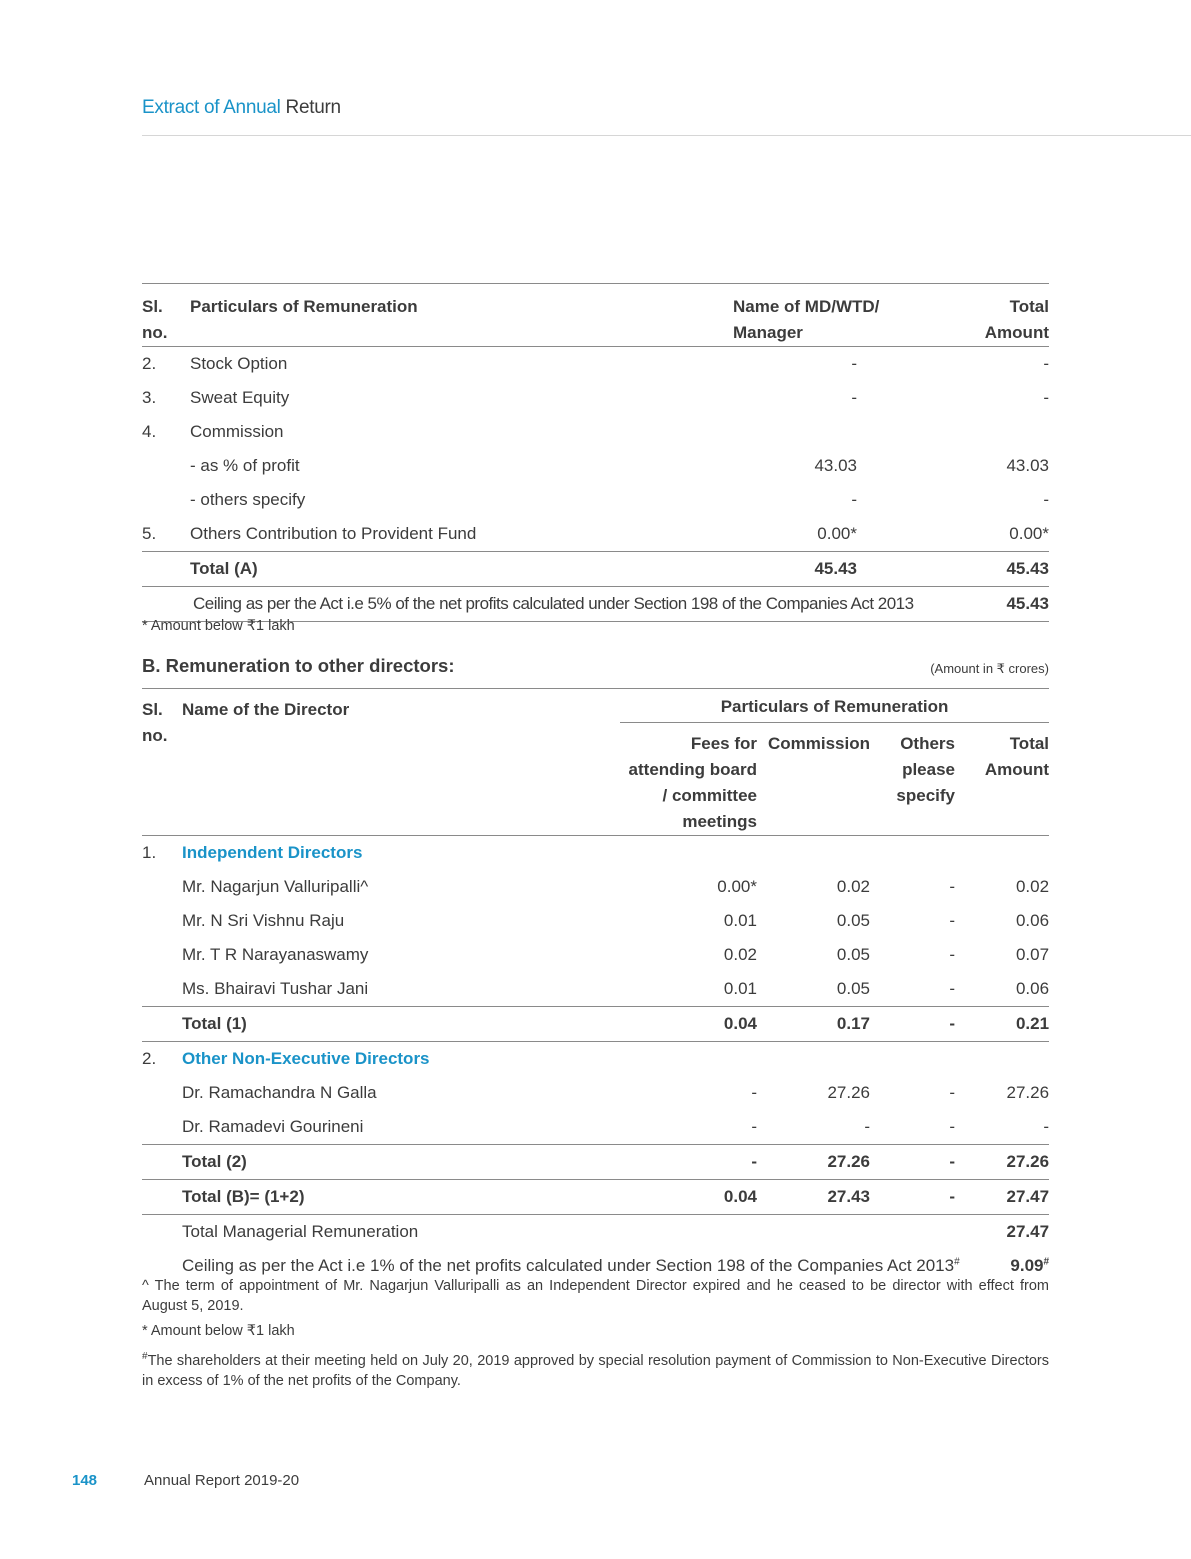 This screenshot has width=1191, height=1559. Describe the element at coordinates (952, 1196) in the screenshot. I see `total-b-others: -` at that location.